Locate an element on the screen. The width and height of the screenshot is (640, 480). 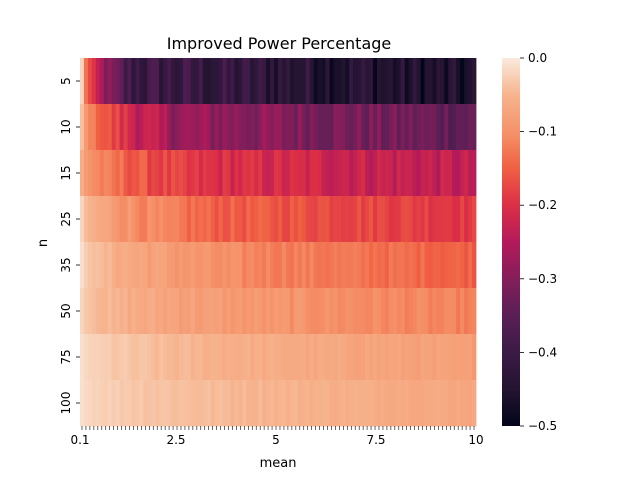
x-tick-label: 5 is located at coordinates (276, 440).